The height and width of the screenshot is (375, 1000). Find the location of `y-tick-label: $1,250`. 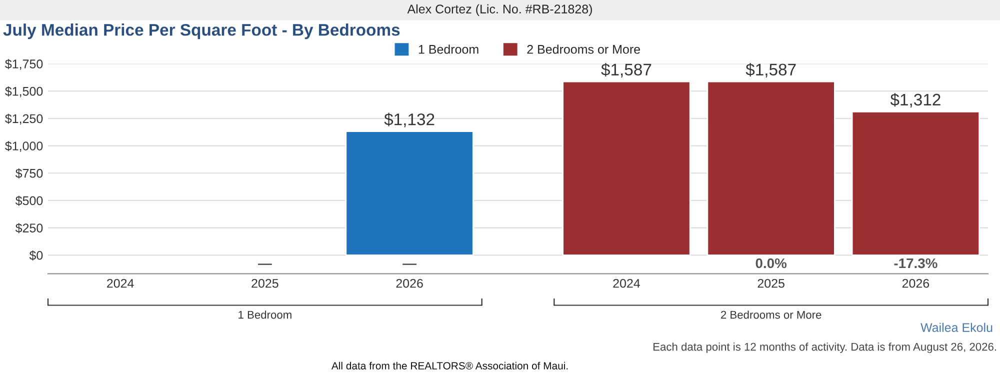

y-tick-label: $1,250 is located at coordinates (24, 119).